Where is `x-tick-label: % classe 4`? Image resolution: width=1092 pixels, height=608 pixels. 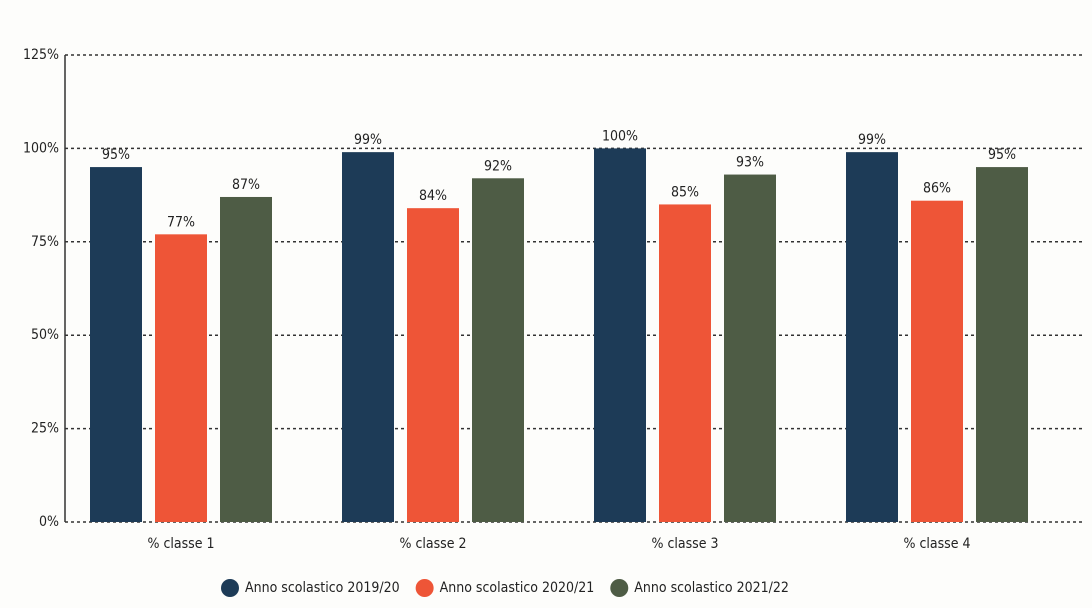
x-tick-label: % classe 4 is located at coordinates (937, 544).